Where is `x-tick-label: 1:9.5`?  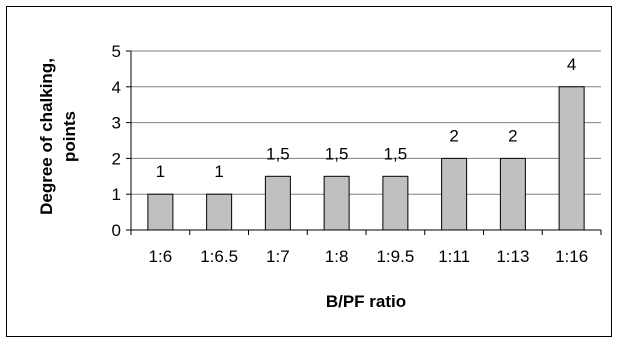
x-tick-label: 1:9.5 is located at coordinates (395, 256).